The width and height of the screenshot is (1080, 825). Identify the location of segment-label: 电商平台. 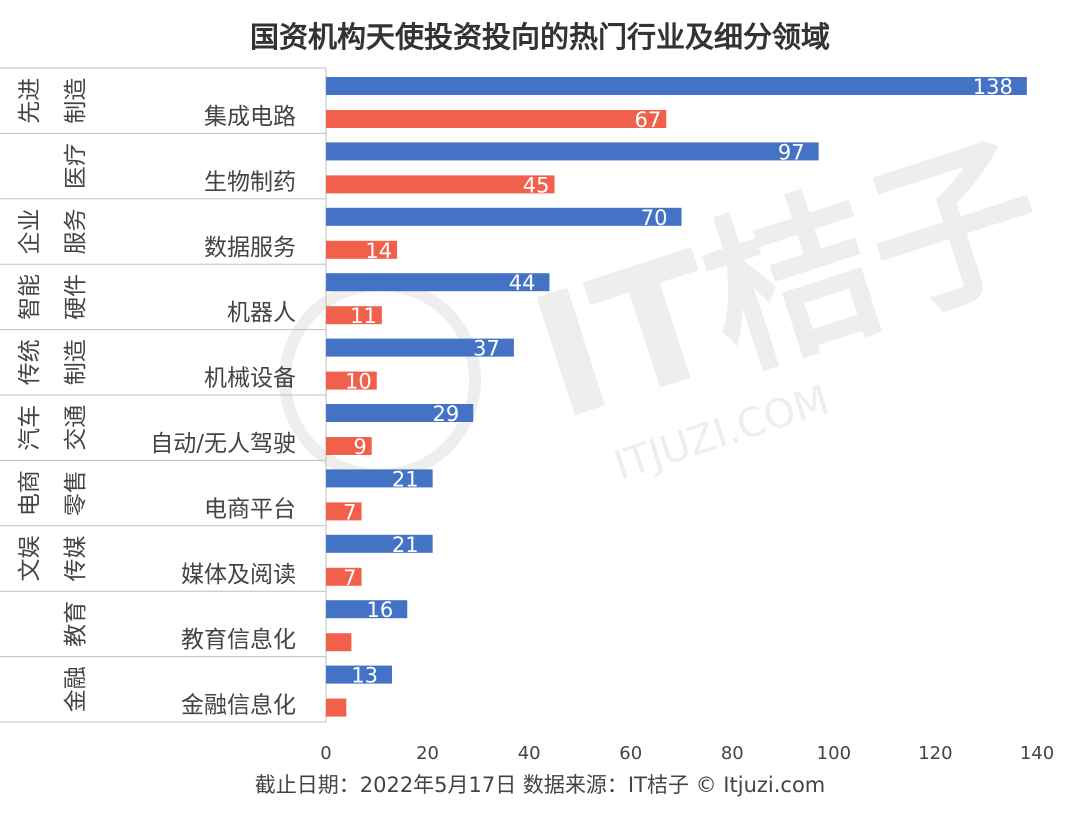
(250, 509).